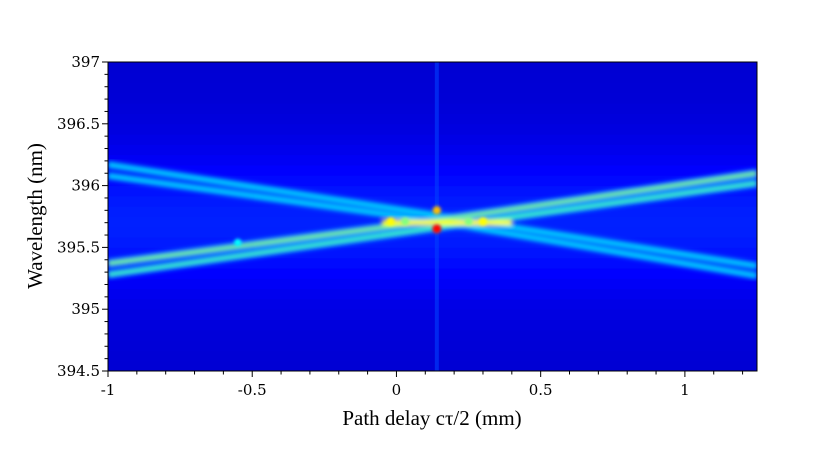 The height and width of the screenshot is (455, 830). I want to click on x-axis: -1 -0.5 0 0.5 1, so click(422, 385).